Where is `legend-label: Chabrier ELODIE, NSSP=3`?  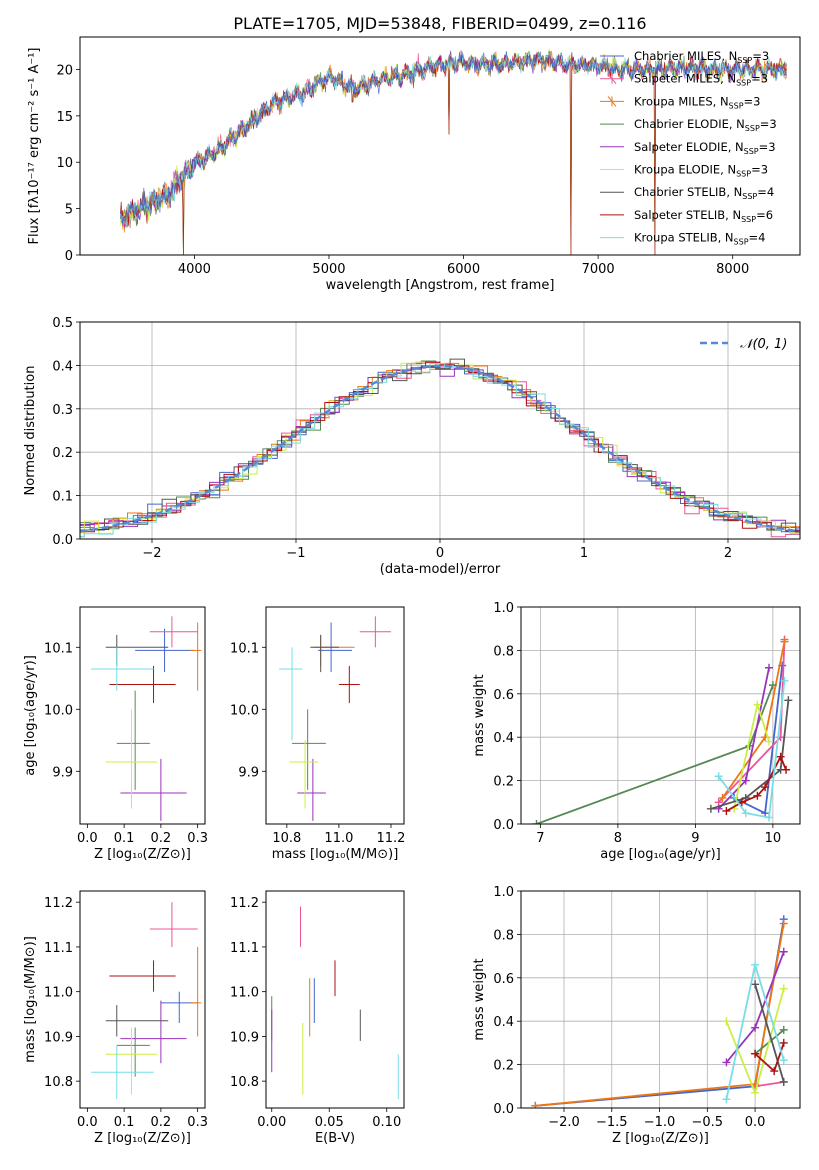
legend-label: Chabrier ELODIE, NSSP=3 is located at coordinates (705, 125).